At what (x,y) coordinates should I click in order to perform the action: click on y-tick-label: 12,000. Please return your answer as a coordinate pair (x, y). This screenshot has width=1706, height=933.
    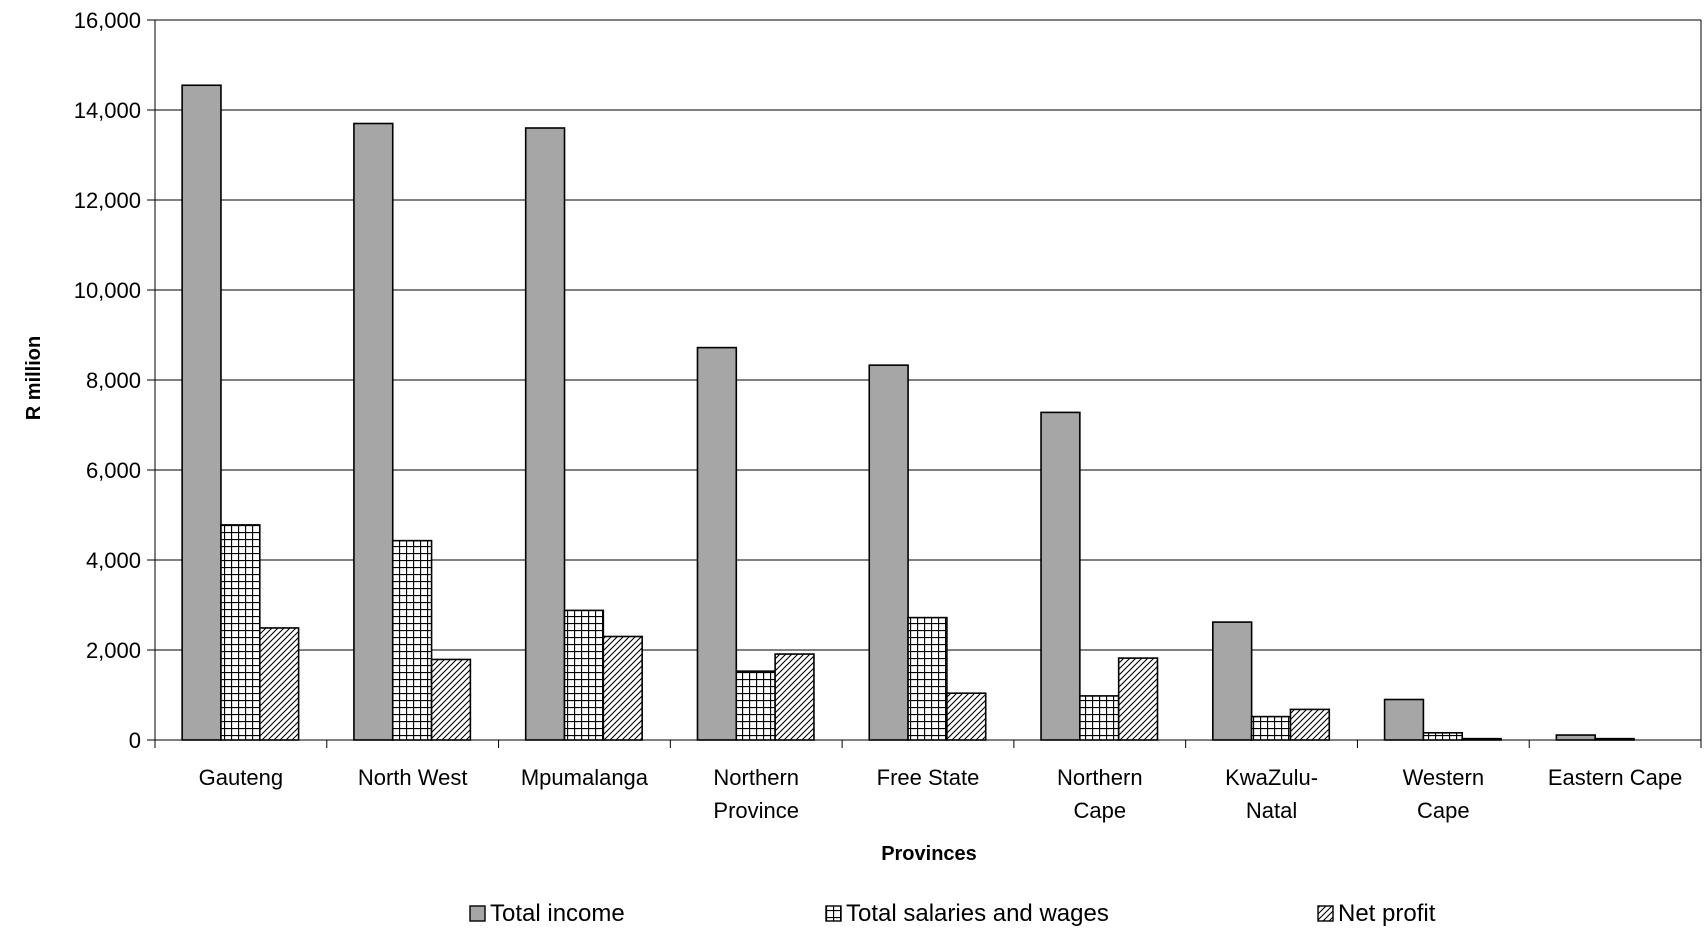
    Looking at the image, I should click on (107, 200).